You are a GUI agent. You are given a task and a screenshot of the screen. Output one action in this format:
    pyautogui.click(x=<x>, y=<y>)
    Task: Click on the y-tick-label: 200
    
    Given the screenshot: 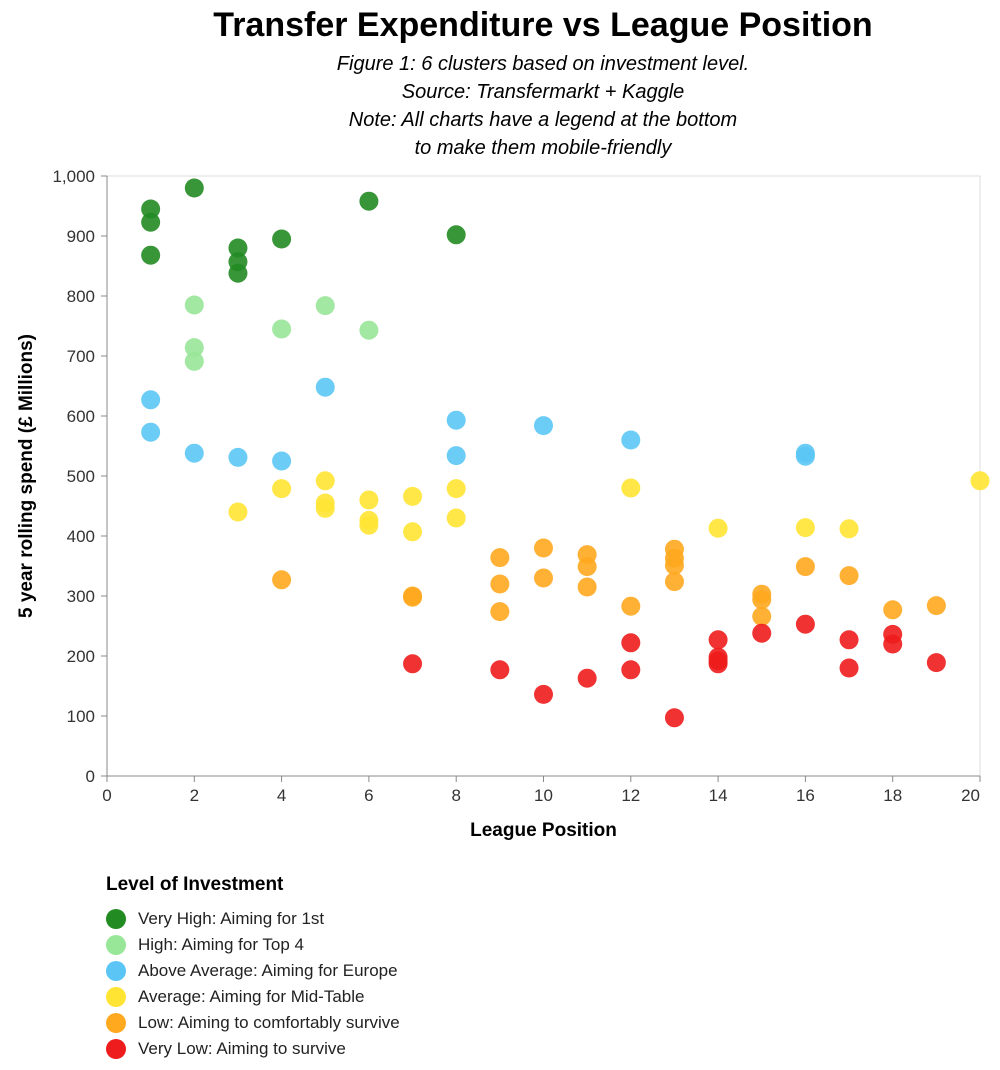 What is the action you would take?
    pyautogui.click(x=81, y=656)
    